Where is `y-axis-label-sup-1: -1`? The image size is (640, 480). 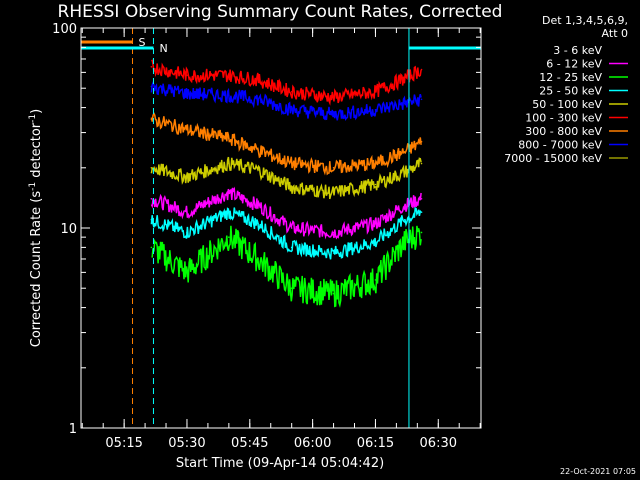
y-axis-label-sup-1: -1 is located at coordinates (33, 186).